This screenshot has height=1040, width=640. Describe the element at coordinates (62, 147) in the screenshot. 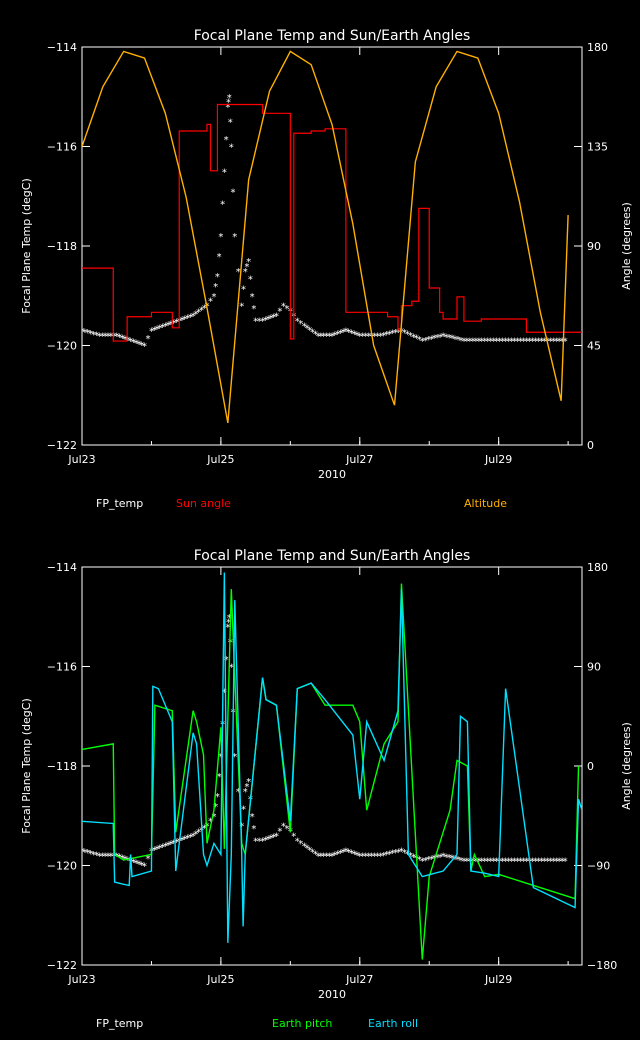

I see `y-left-tick-label: −116` at that location.